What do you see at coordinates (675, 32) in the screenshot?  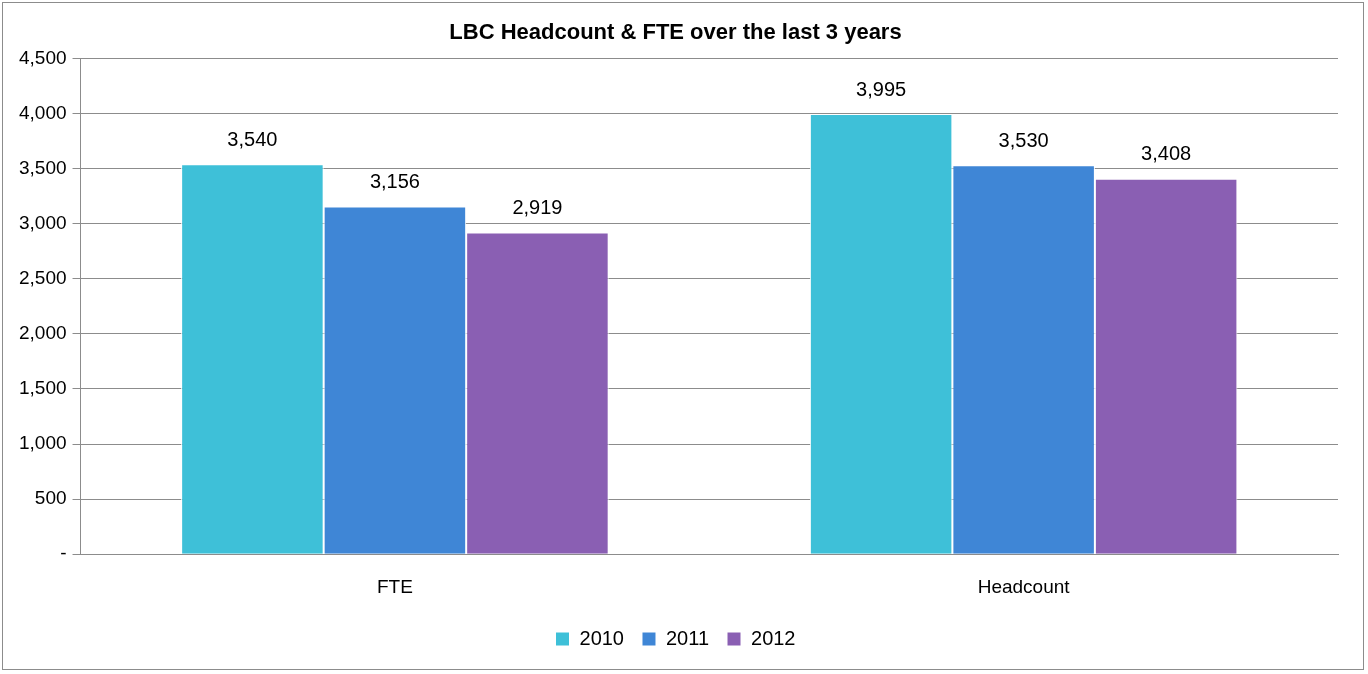 I see `chart-title: LBC Headcount & FTE over the last 3 years` at bounding box center [675, 32].